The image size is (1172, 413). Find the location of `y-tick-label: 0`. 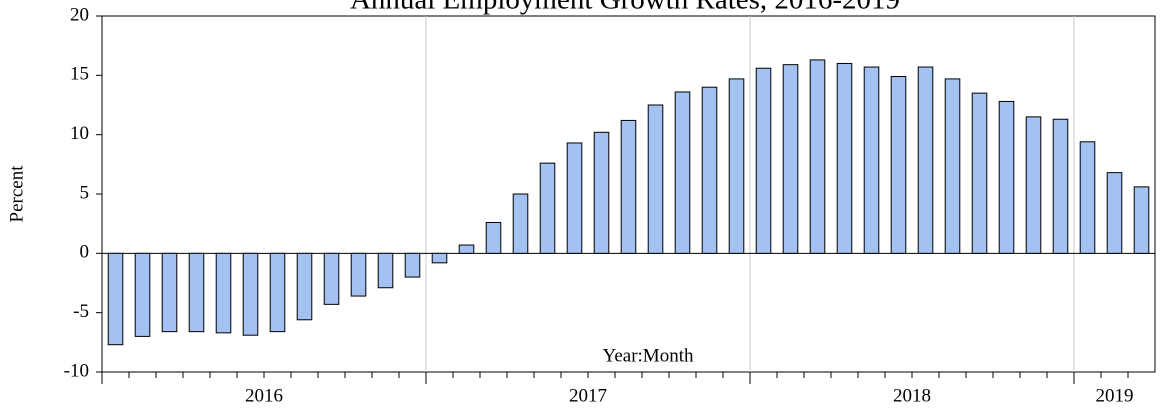

y-tick-label: 0 is located at coordinates (85, 252).